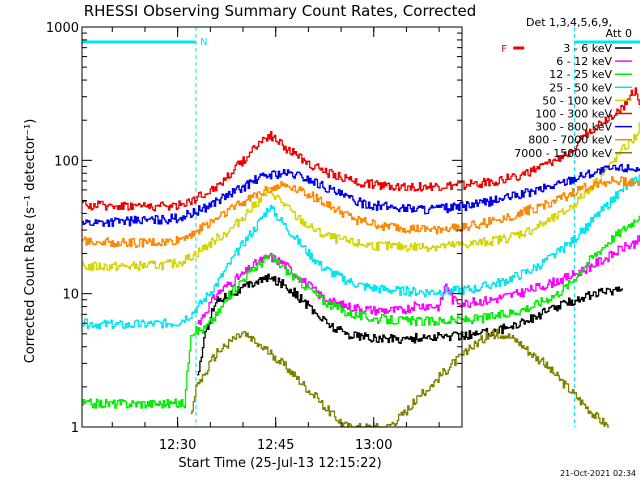  Describe the element at coordinates (570, 140) in the screenshot. I see `legend-entry-label: 800 - 7000 keV` at that location.